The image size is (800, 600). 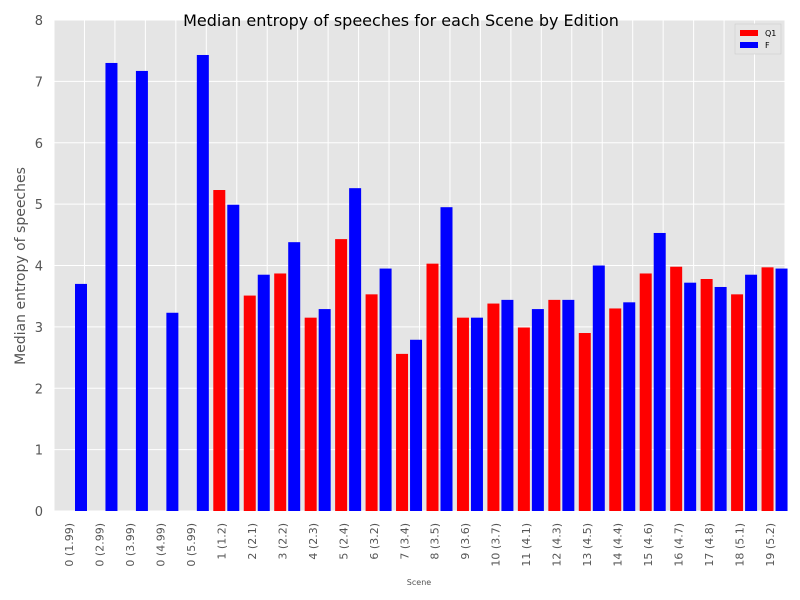 I want to click on x-tick-label: 6 (3.2), so click(x=374, y=541).